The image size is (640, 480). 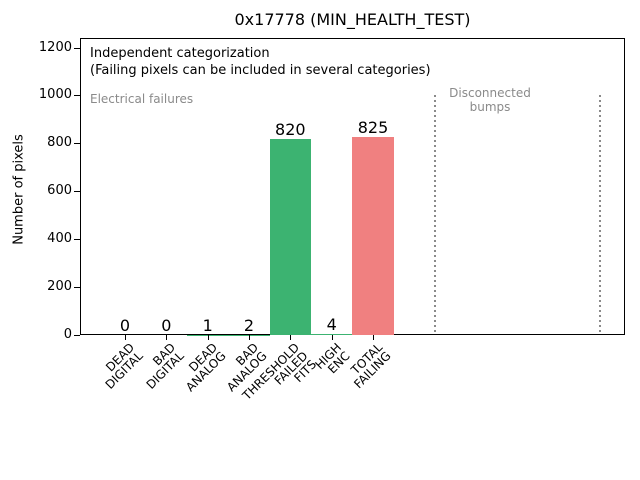 What do you see at coordinates (290, 129) in the screenshot?
I see `bar-value-label: 820` at bounding box center [290, 129].